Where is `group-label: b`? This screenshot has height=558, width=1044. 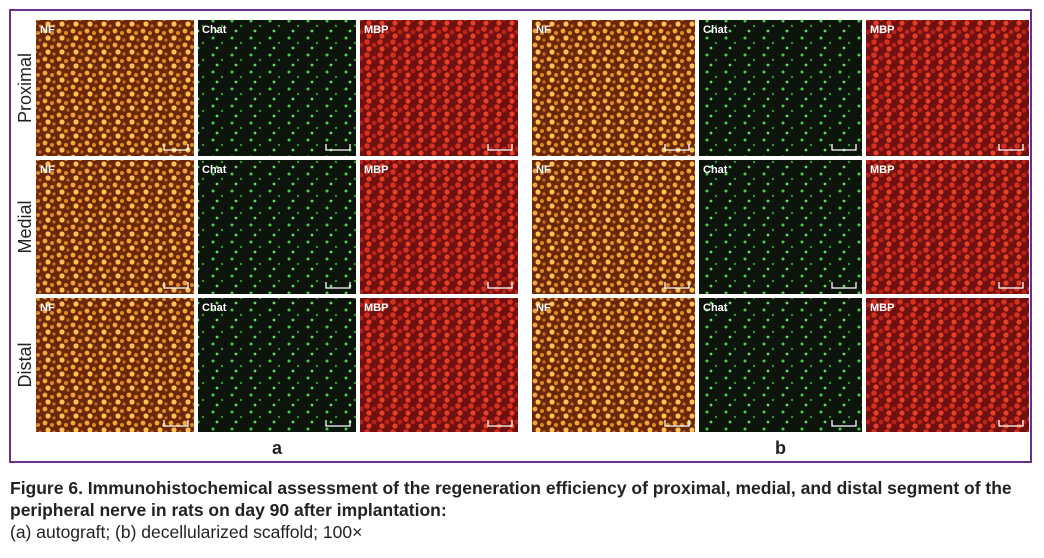 group-label: b is located at coordinates (780, 448).